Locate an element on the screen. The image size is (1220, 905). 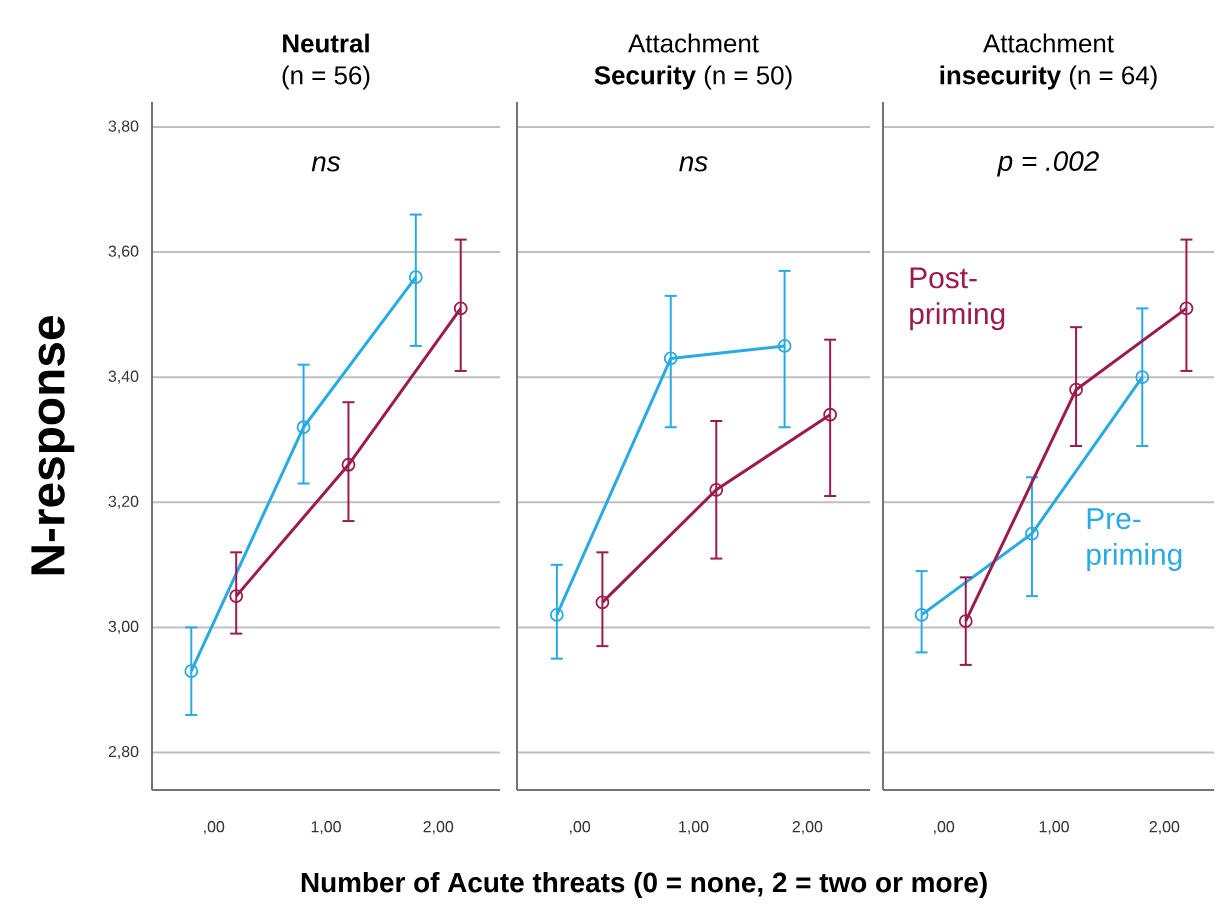
chart-subtitle: Security (n = 50) is located at coordinates (693, 77).